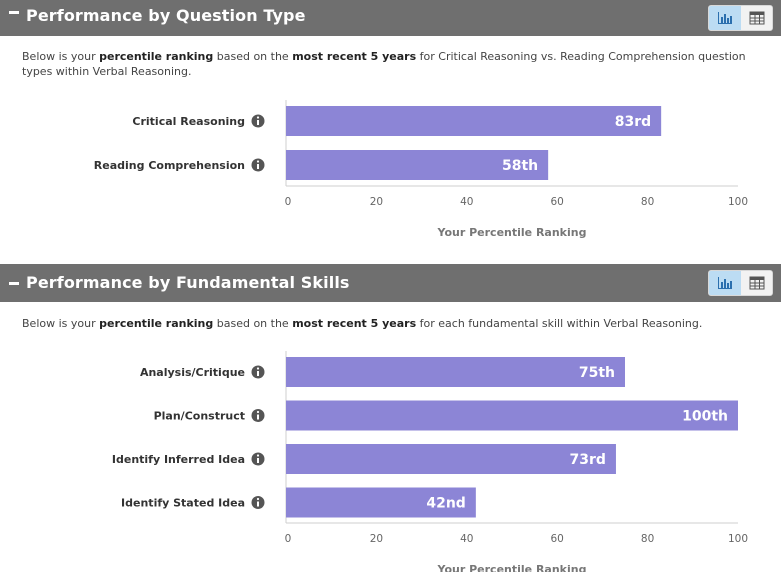  I want to click on section-title: Performance by Fundamental Skills, so click(188, 282).